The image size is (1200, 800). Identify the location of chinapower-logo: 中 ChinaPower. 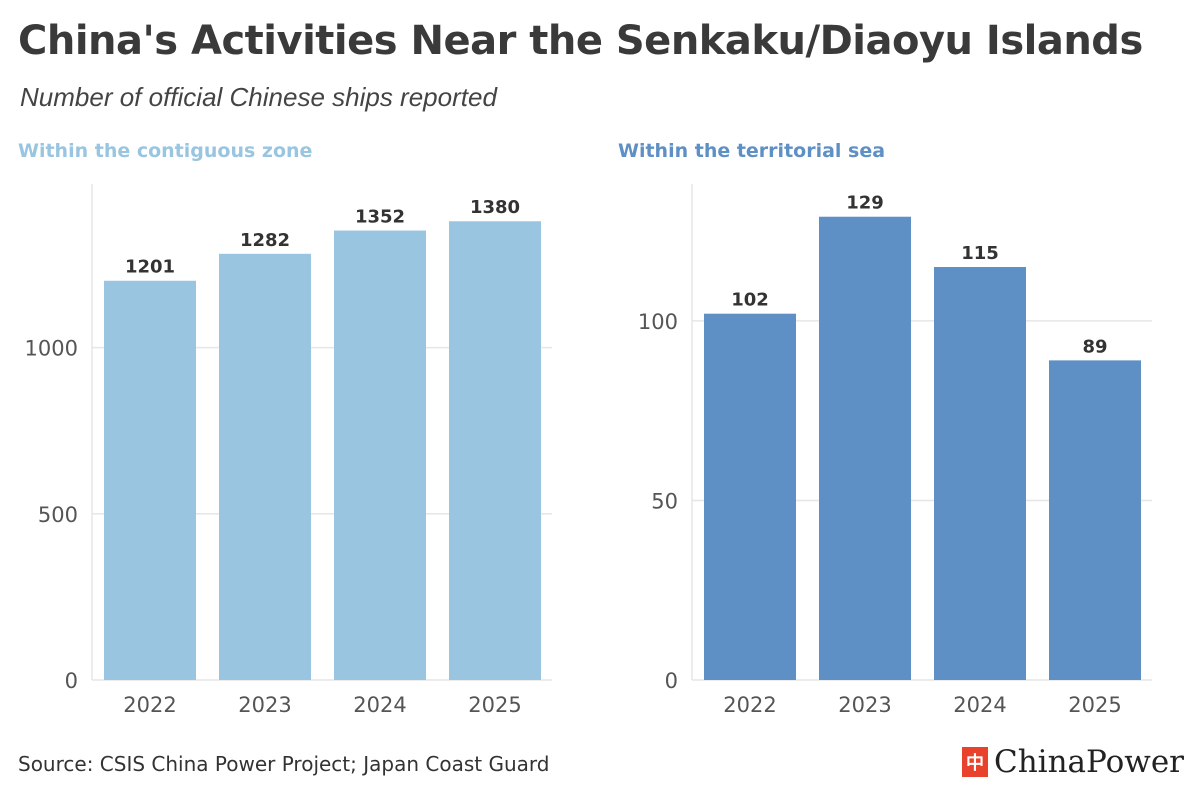
(1072, 762).